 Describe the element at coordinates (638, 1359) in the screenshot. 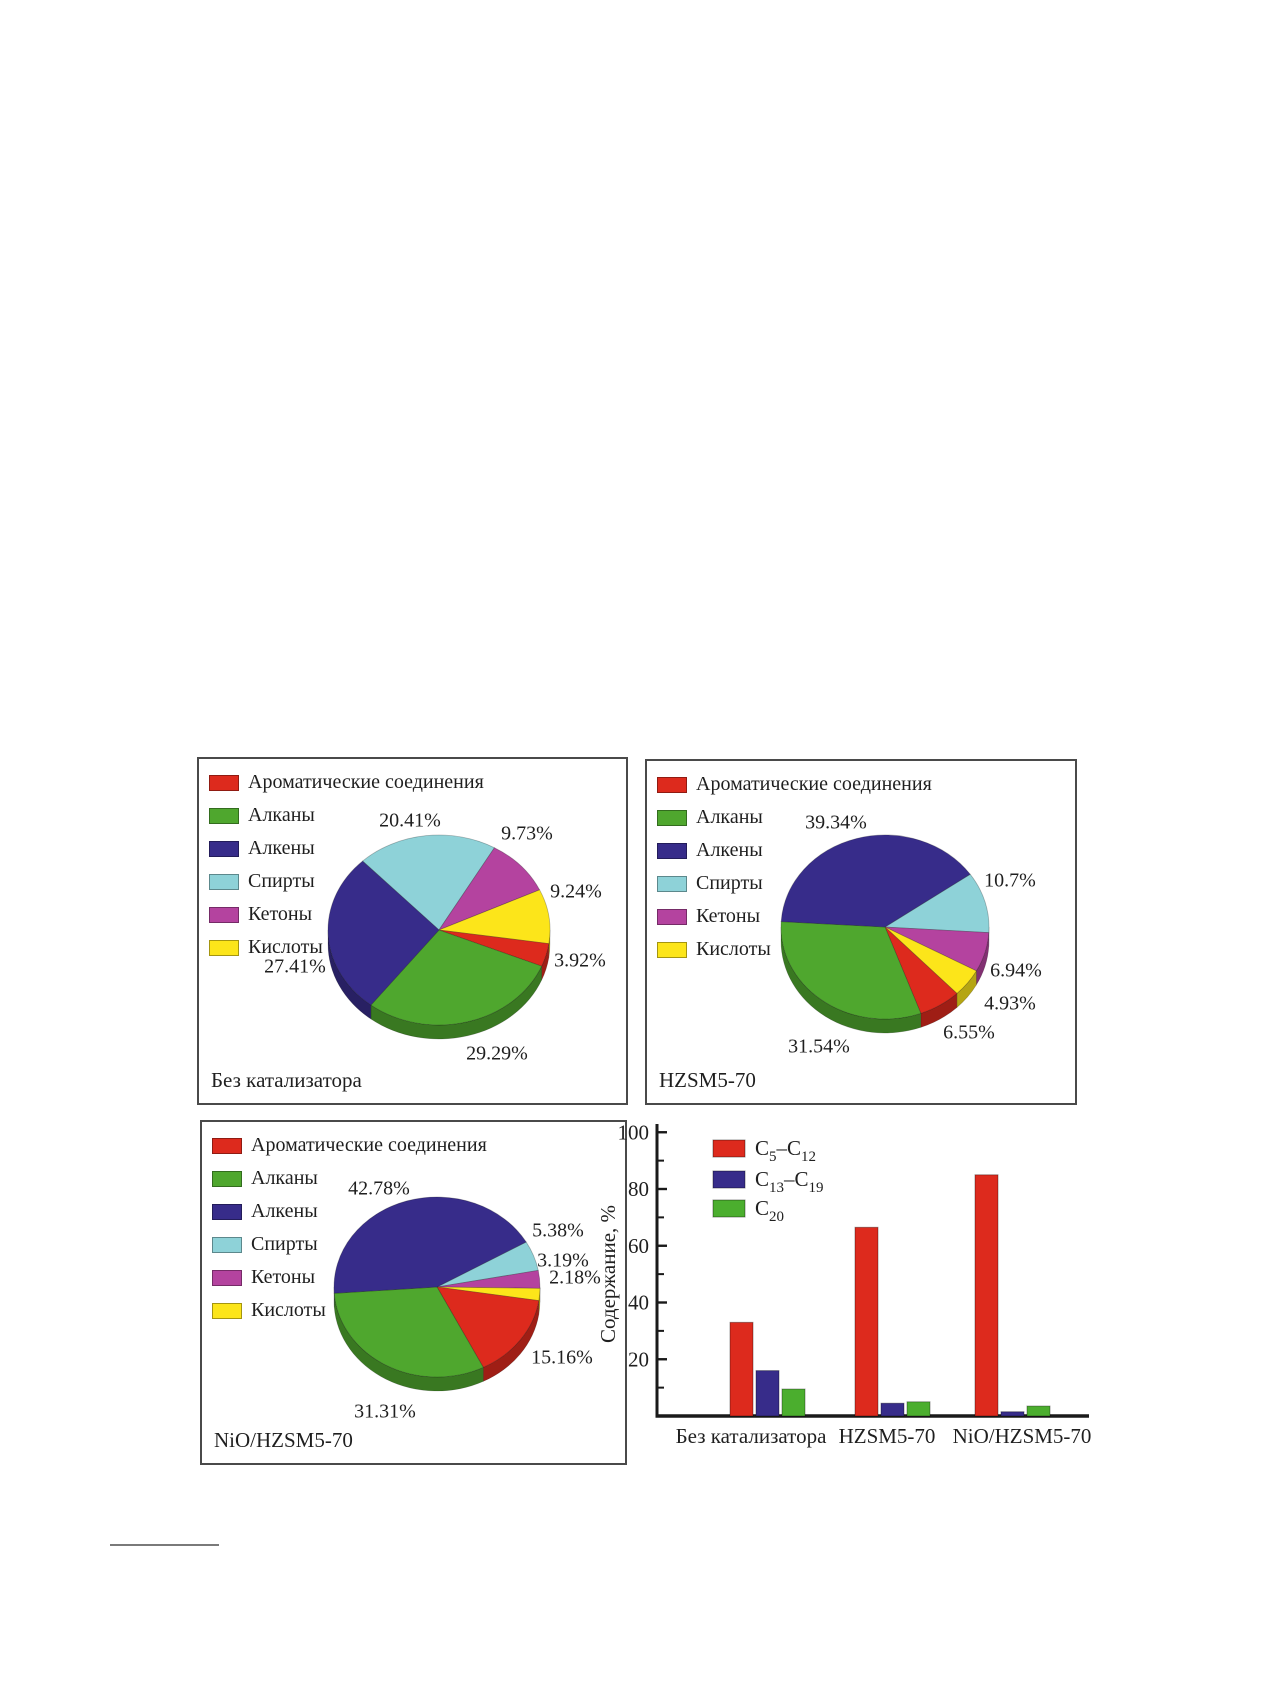

I see `y-axis-tick-label: 20` at that location.